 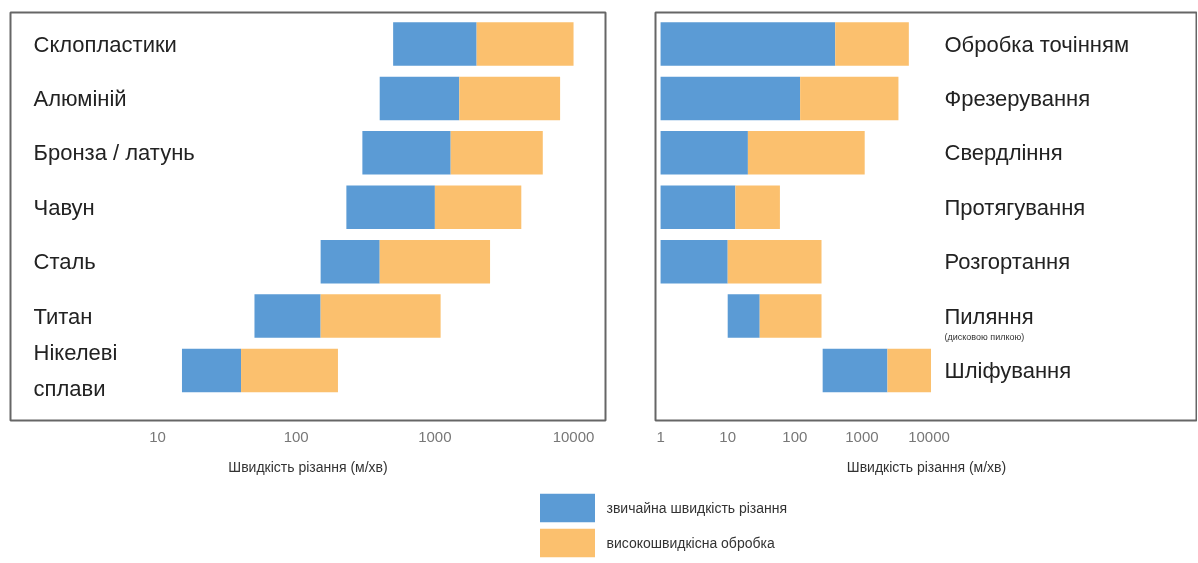 I want to click on y-tick-label: Протягування, so click(x=1015, y=207).